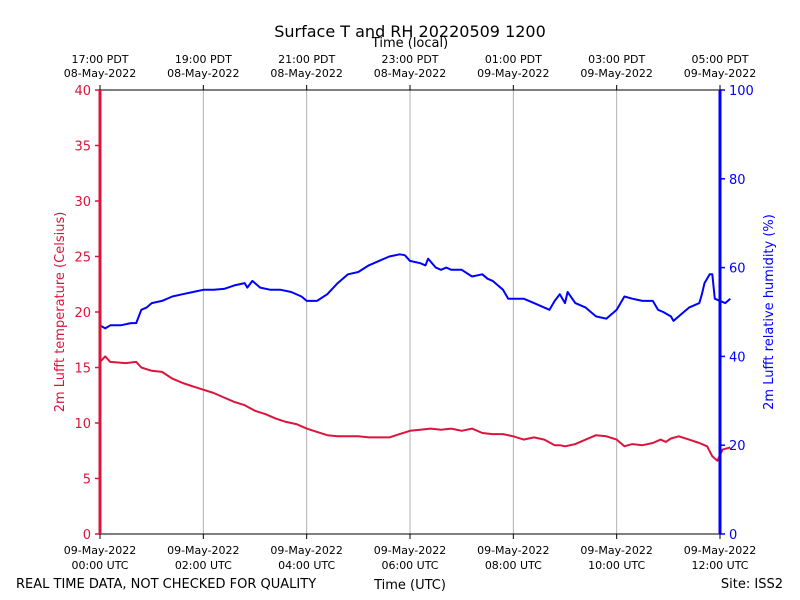 The height and width of the screenshot is (600, 800). I want to click on left-tick-label: 30, so click(82, 202).